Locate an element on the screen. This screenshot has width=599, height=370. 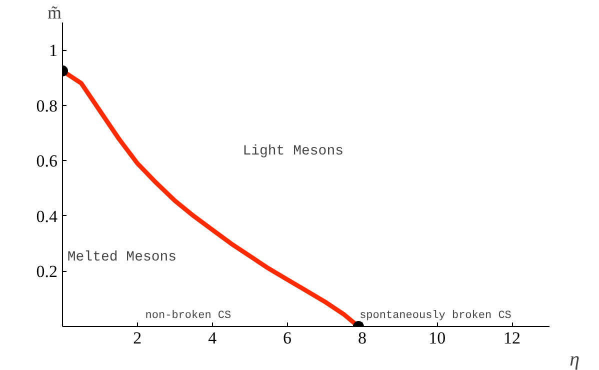
x-tick-label: 2 is located at coordinates (137, 338).